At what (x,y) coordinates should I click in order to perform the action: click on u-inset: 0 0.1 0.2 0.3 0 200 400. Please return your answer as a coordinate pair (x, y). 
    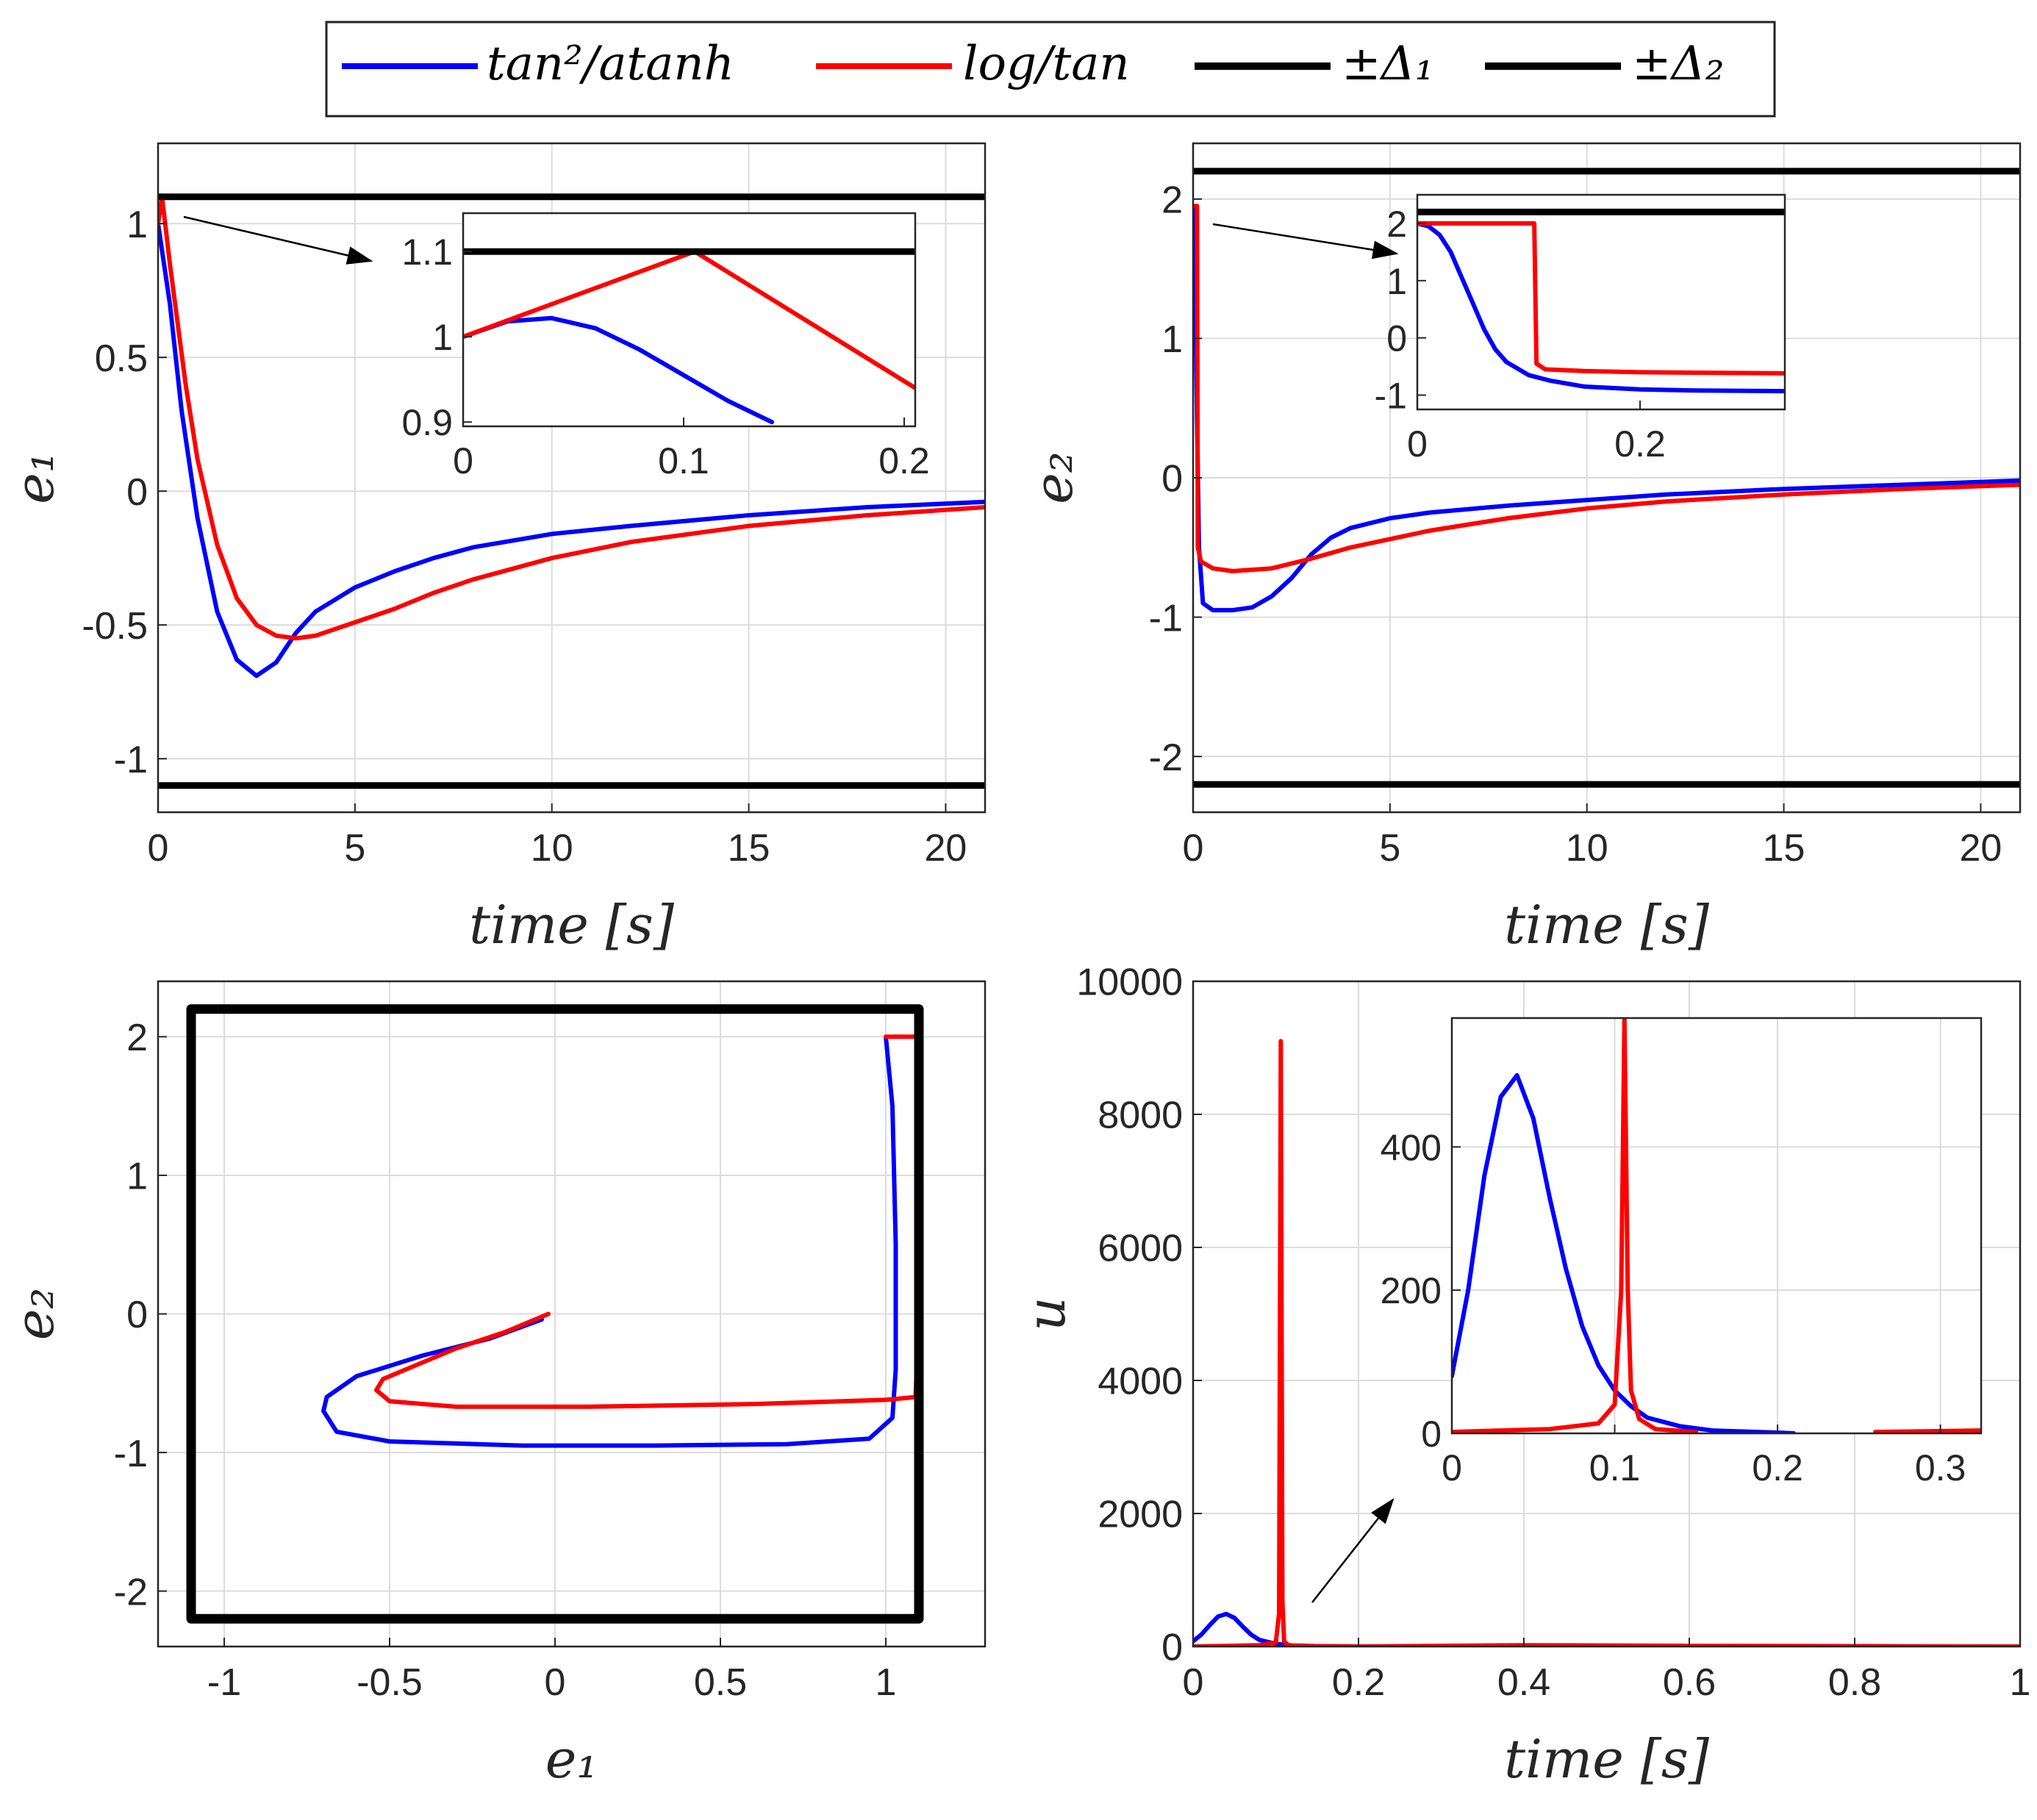
    Looking at the image, I should click on (1682, 1252).